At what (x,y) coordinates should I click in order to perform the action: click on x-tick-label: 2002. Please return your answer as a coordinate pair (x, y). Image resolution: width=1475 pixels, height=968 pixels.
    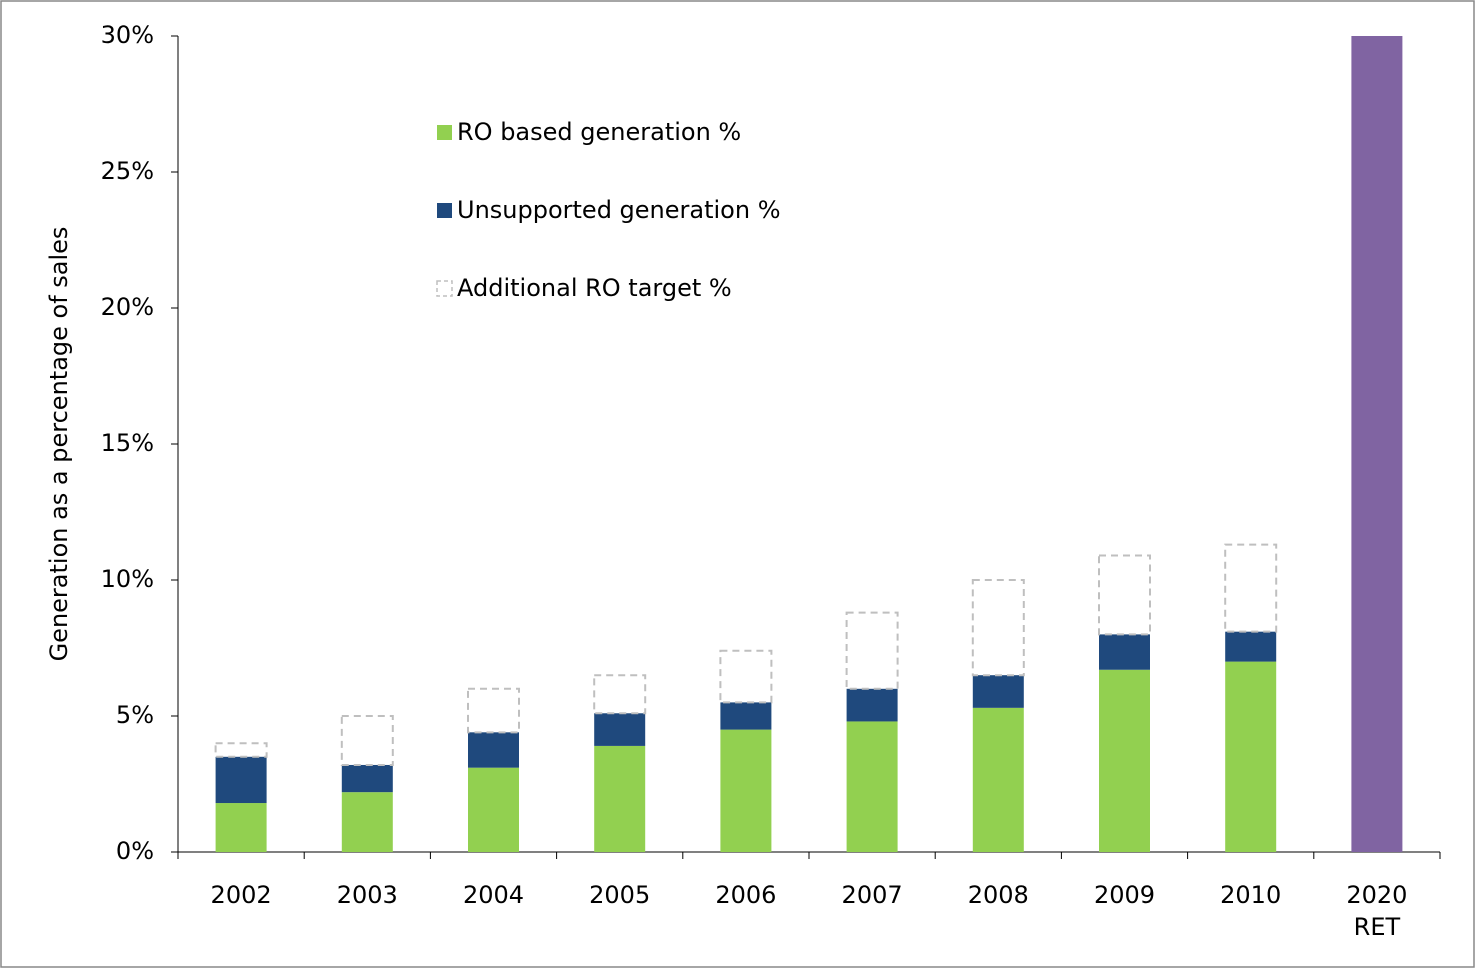
    Looking at the image, I should click on (241, 895).